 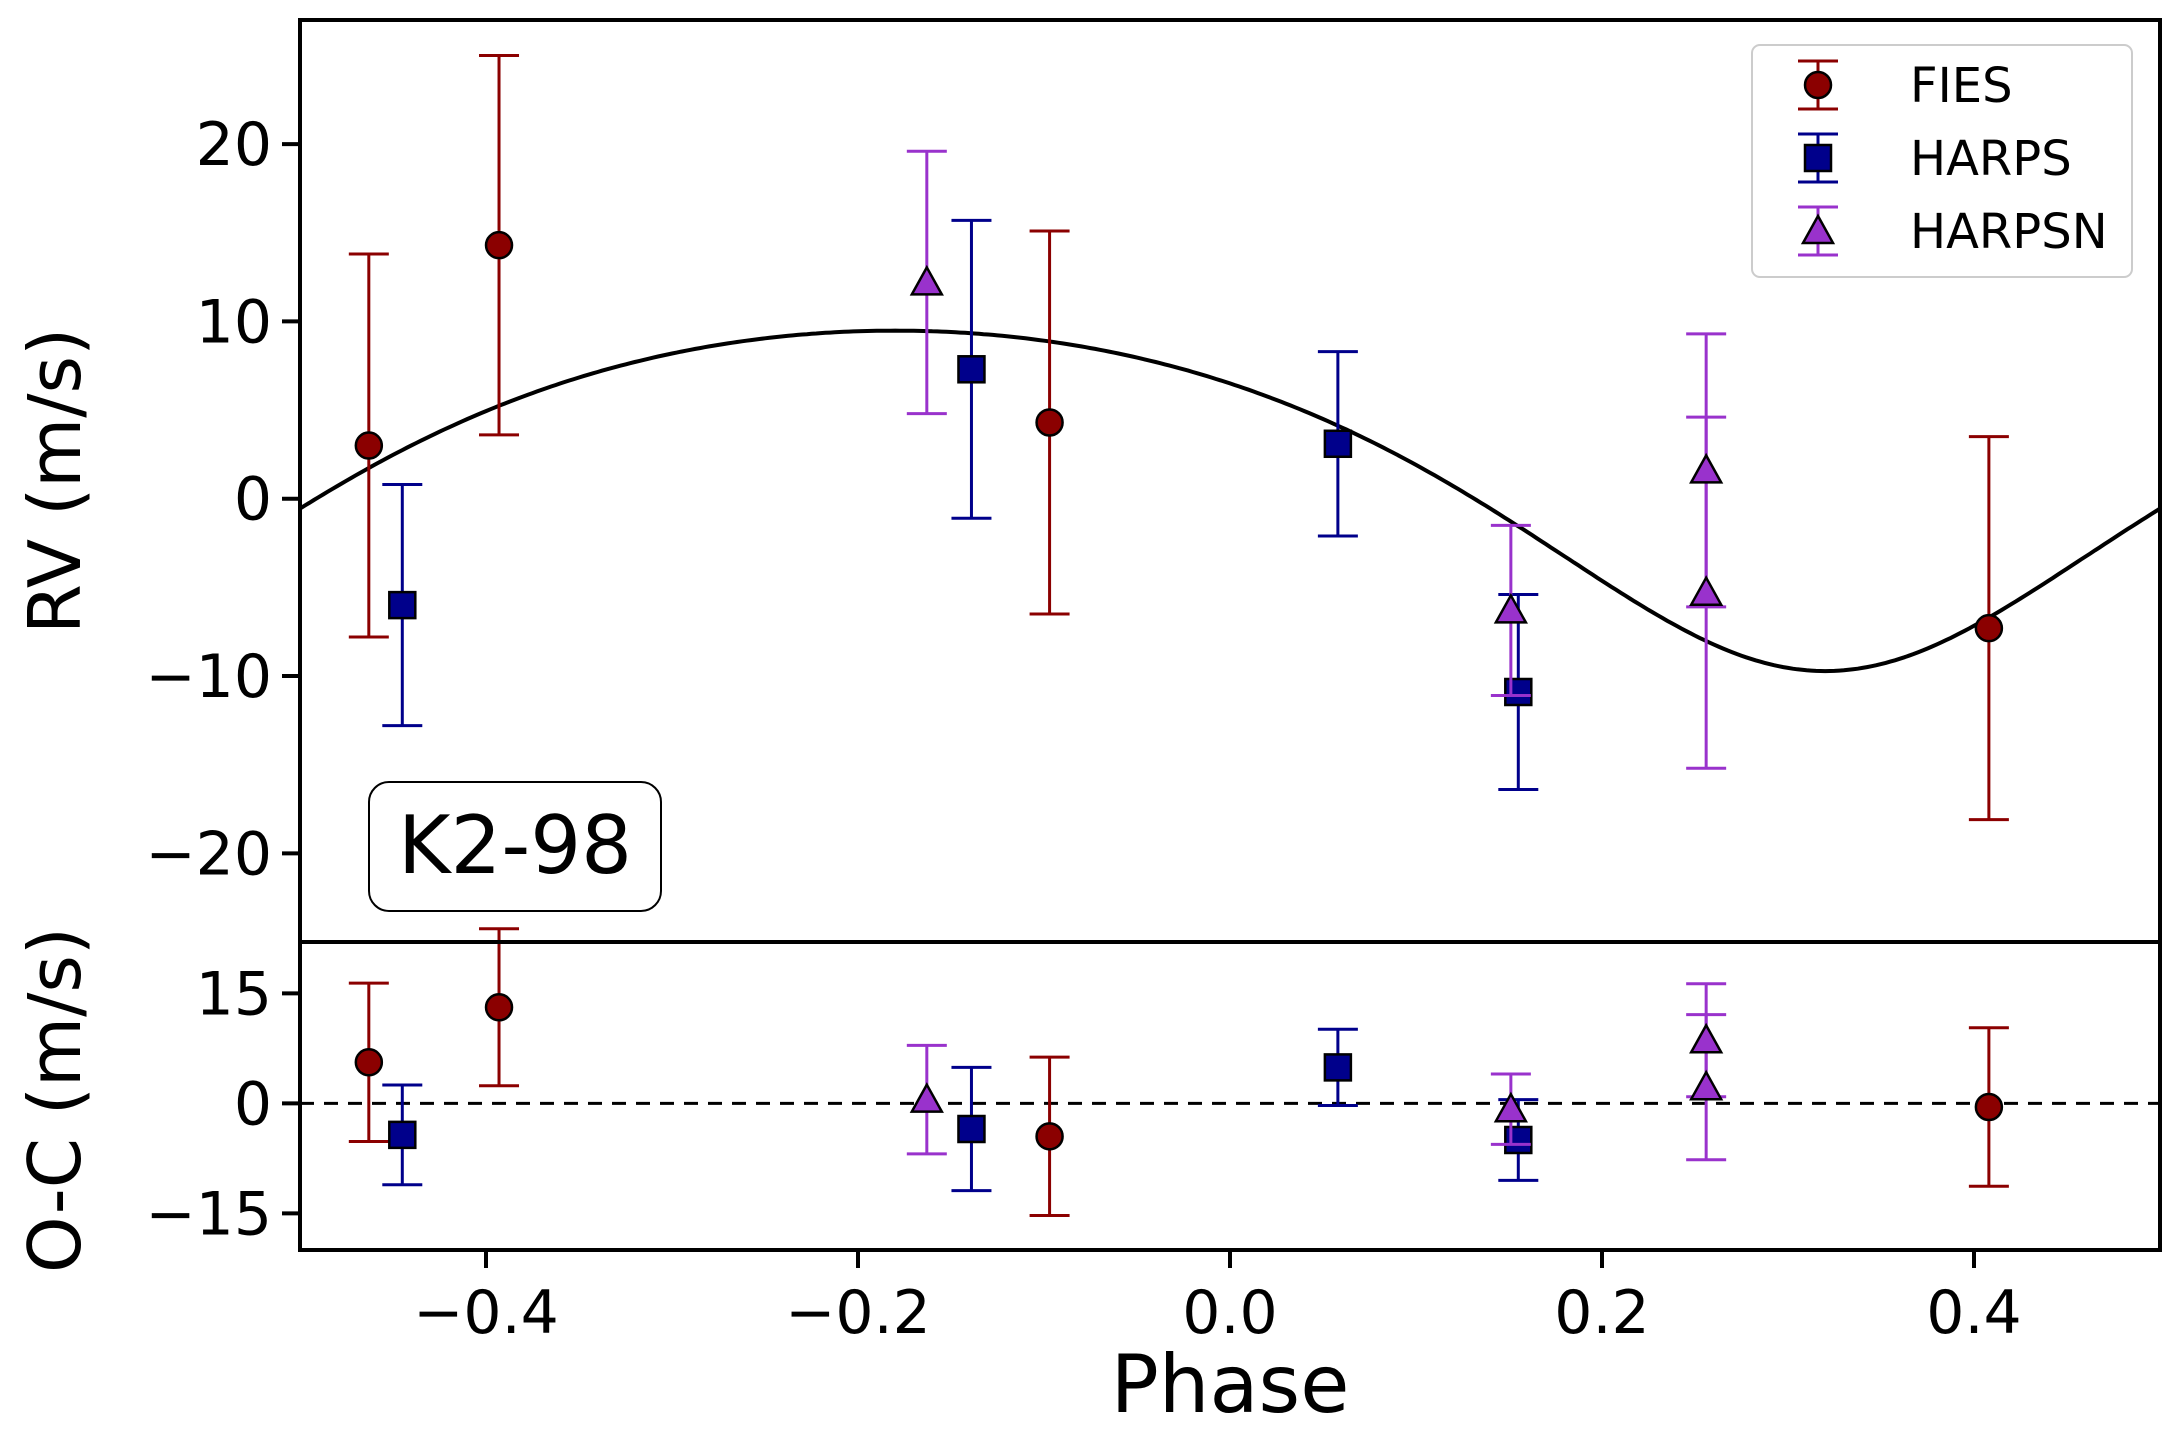 I want to click on oc-y-tick-label: 0, so click(x=253, y=1104).